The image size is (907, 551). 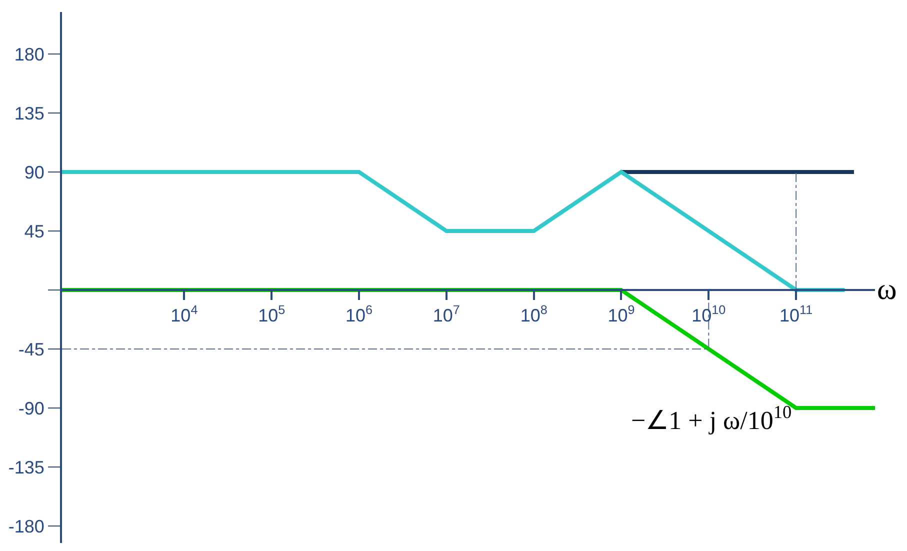 I want to click on x-axis-title: ω, so click(x=887, y=289).